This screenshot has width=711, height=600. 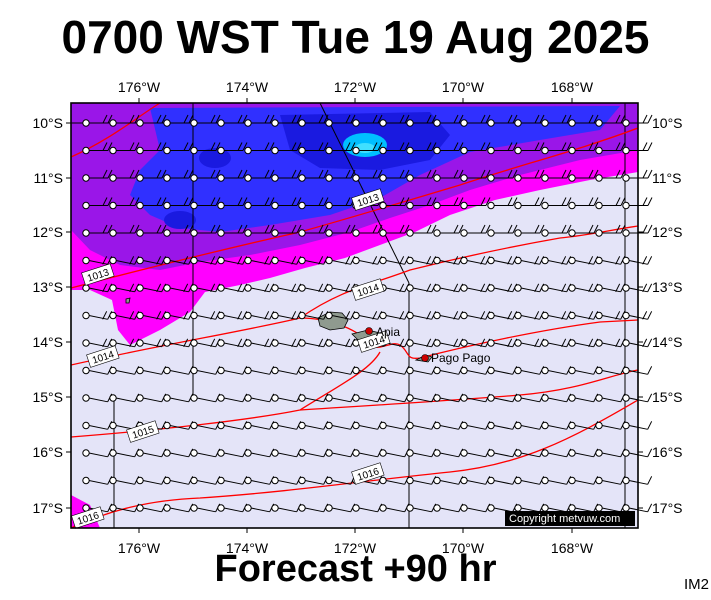 What do you see at coordinates (463, 87) in the screenshot?
I see `lon-tick-label-top: 170°W` at bounding box center [463, 87].